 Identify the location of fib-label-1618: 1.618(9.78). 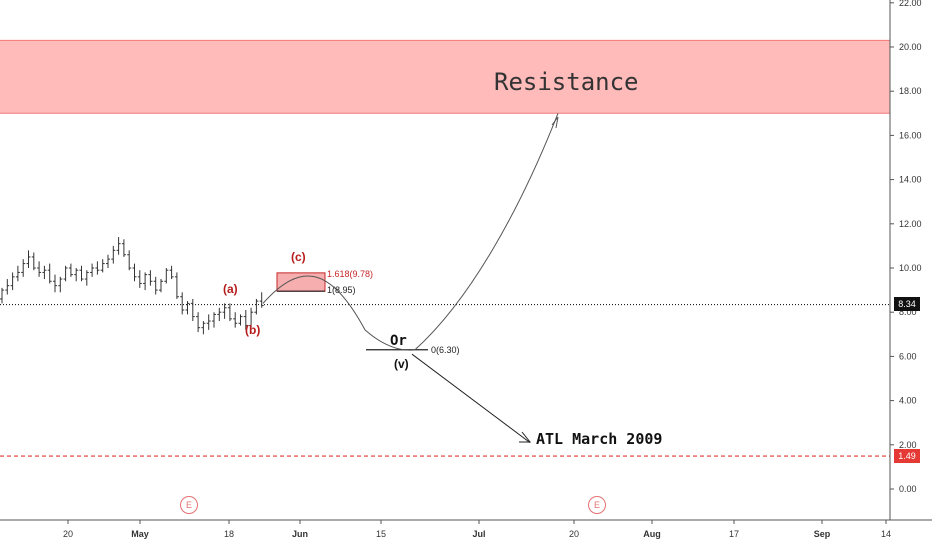
(350, 274).